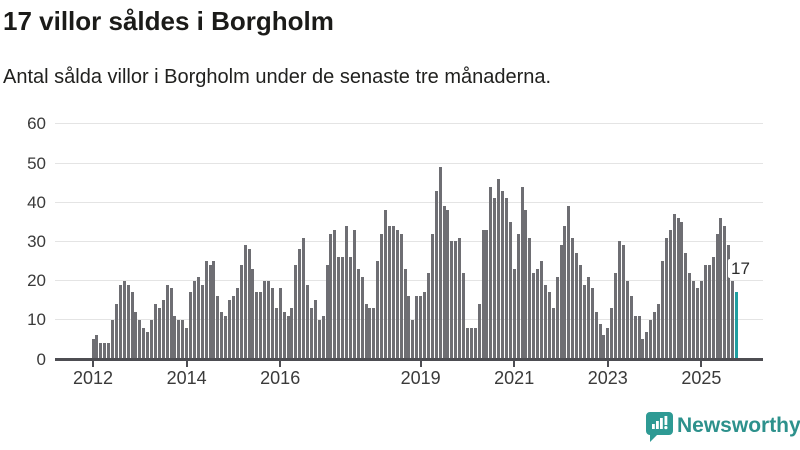 The image size is (800, 450). I want to click on x-axis-tick-label: 2014, so click(186, 378).